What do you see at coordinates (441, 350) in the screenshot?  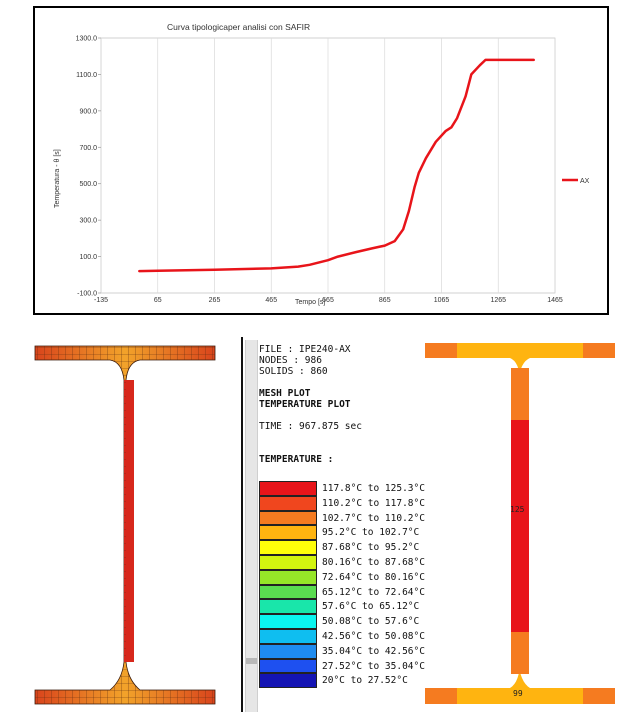 I see `flange-tip-top-left` at bounding box center [441, 350].